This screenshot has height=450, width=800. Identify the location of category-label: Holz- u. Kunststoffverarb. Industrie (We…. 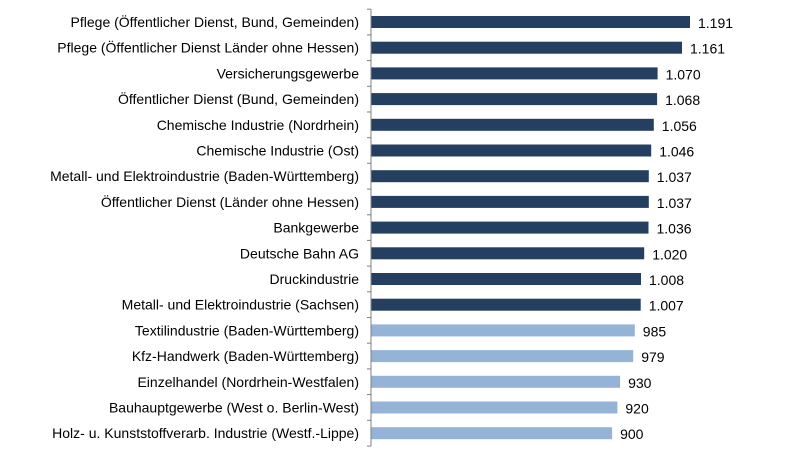
(205, 433).